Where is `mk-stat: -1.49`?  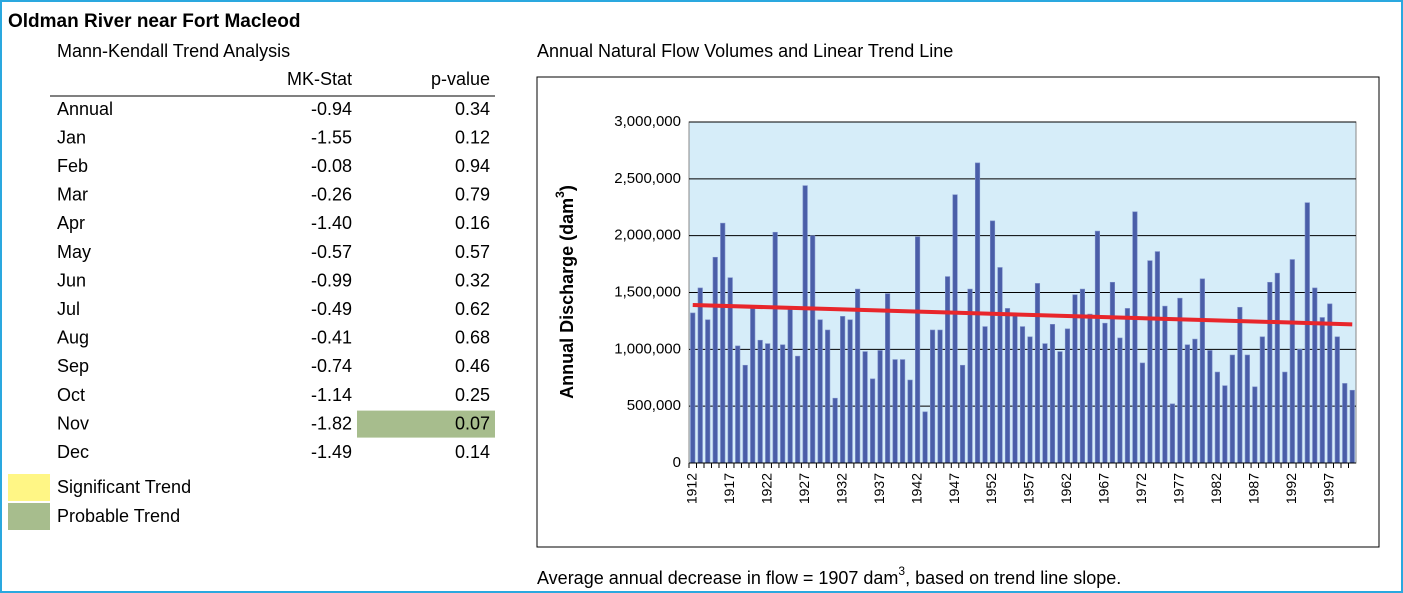
mk-stat: -1.49 is located at coordinates (331, 452).